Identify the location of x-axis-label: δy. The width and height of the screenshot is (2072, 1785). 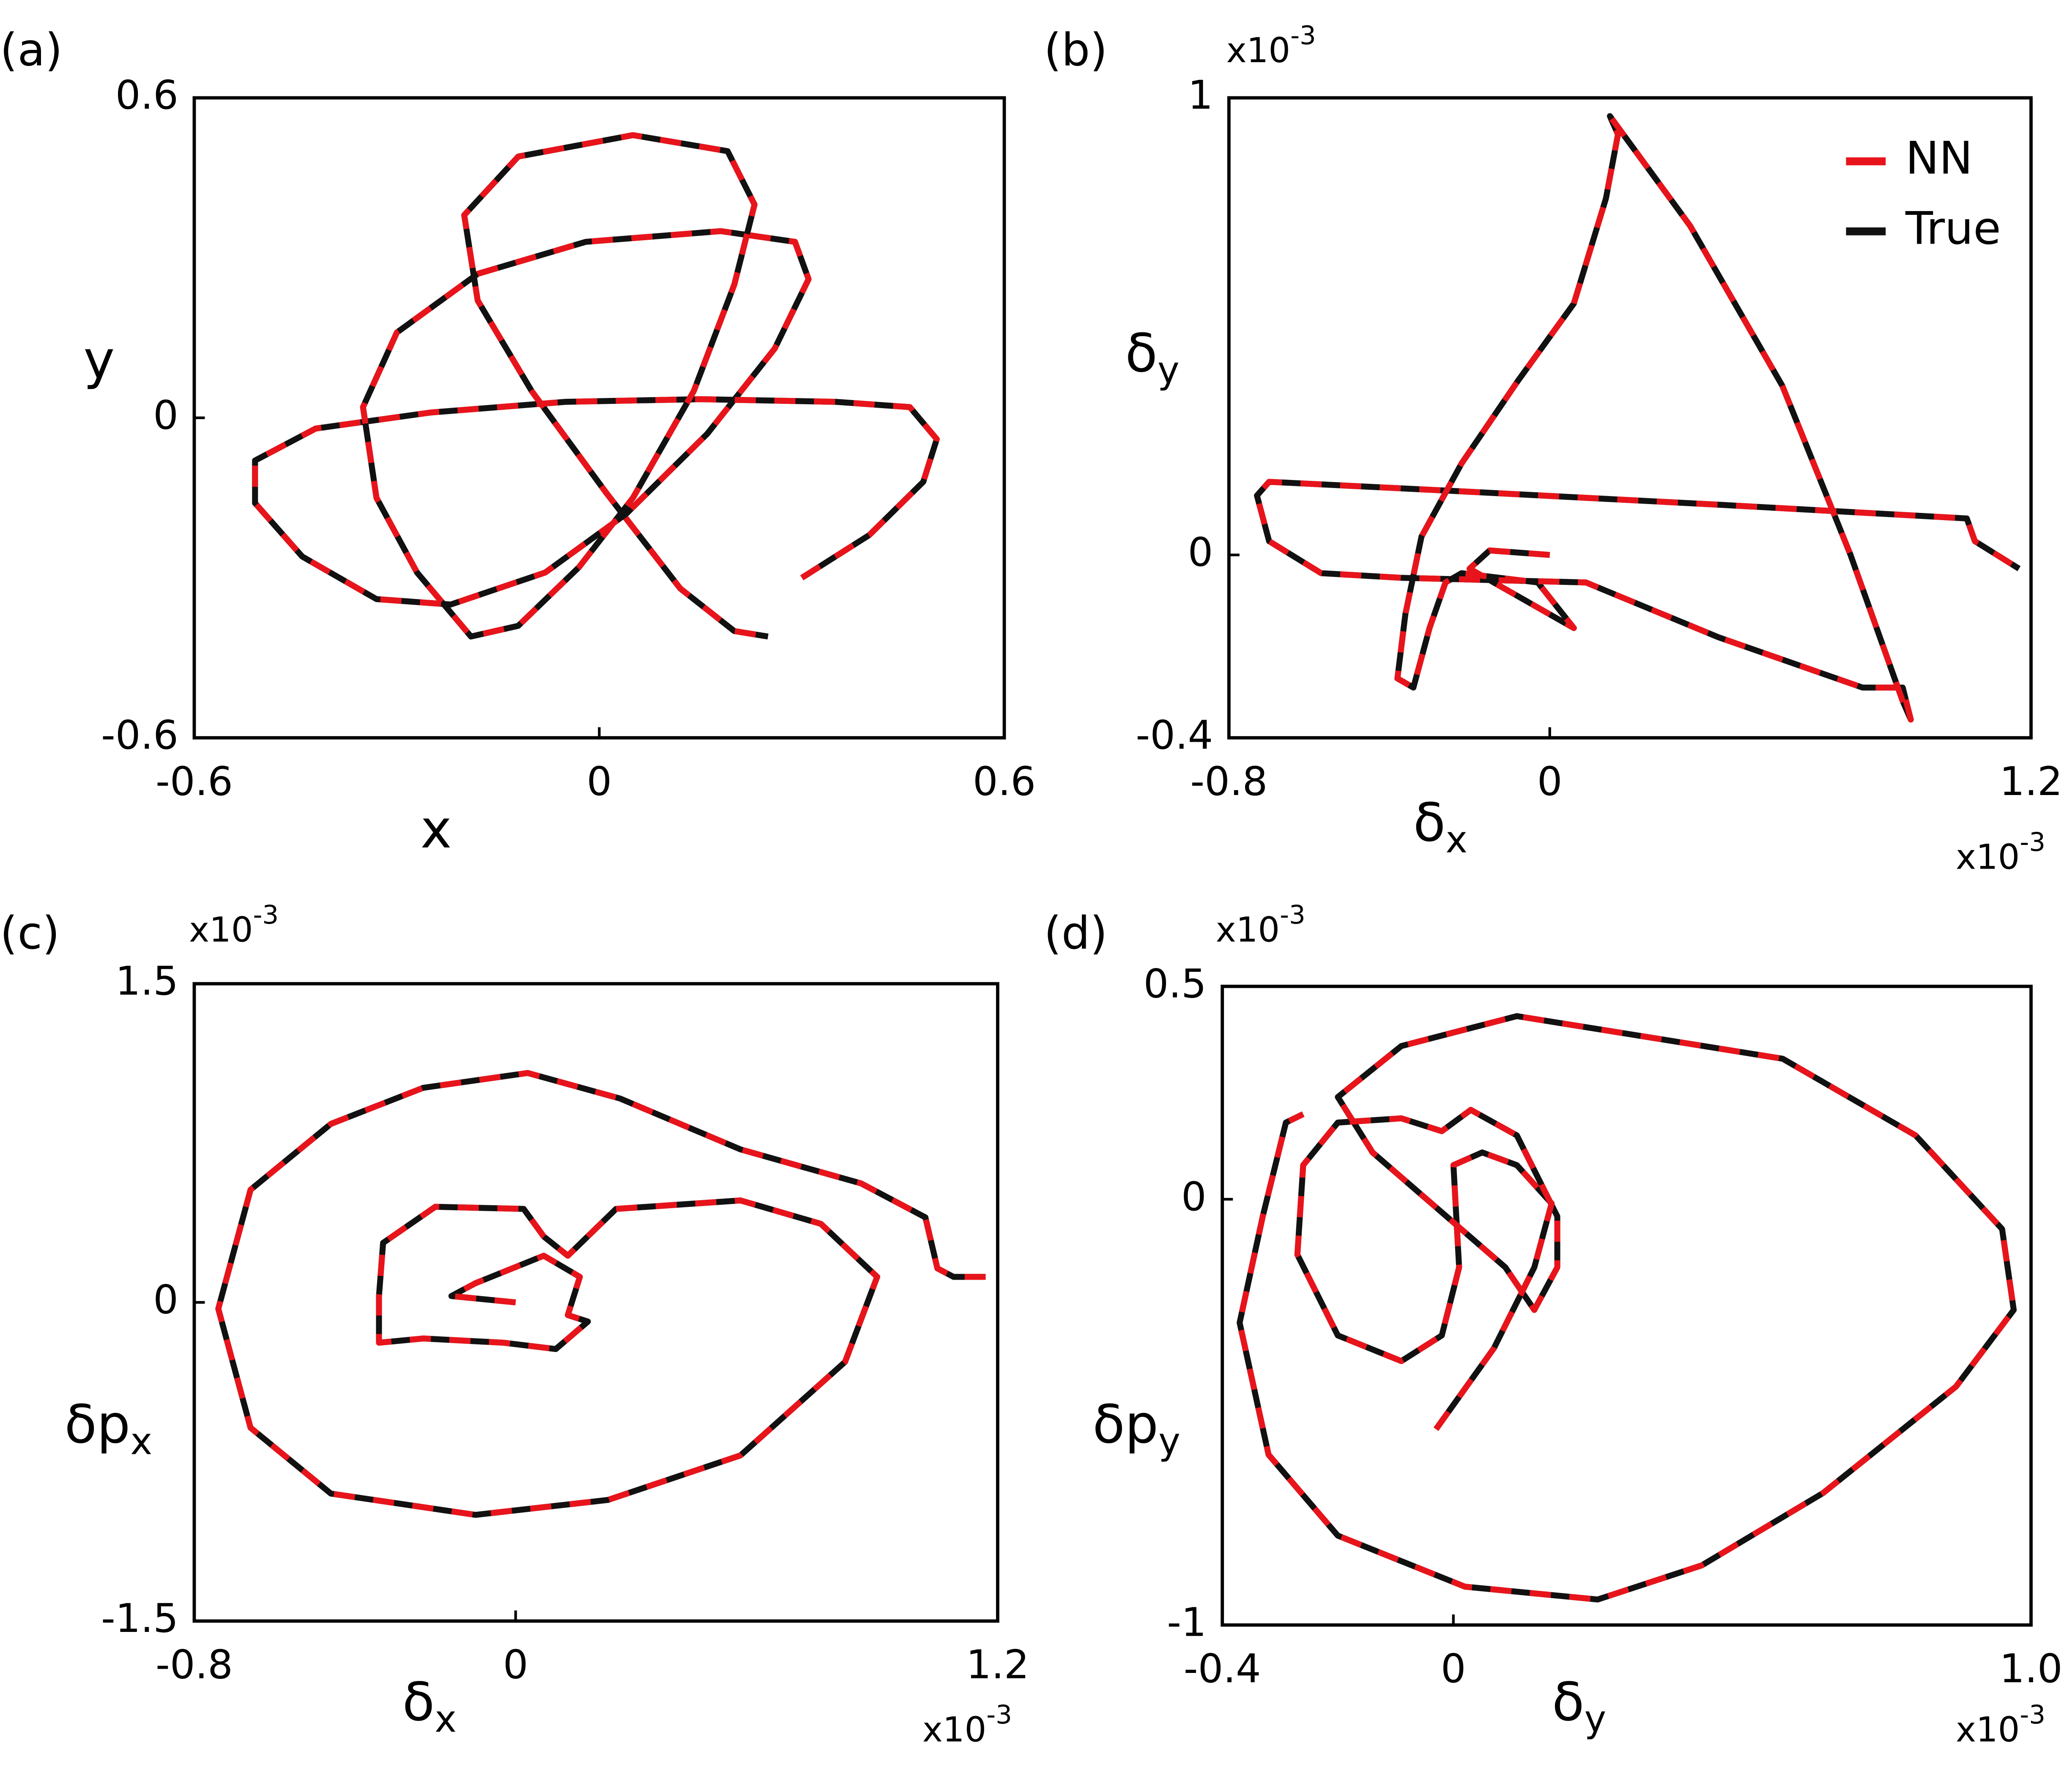
(1579, 1707).